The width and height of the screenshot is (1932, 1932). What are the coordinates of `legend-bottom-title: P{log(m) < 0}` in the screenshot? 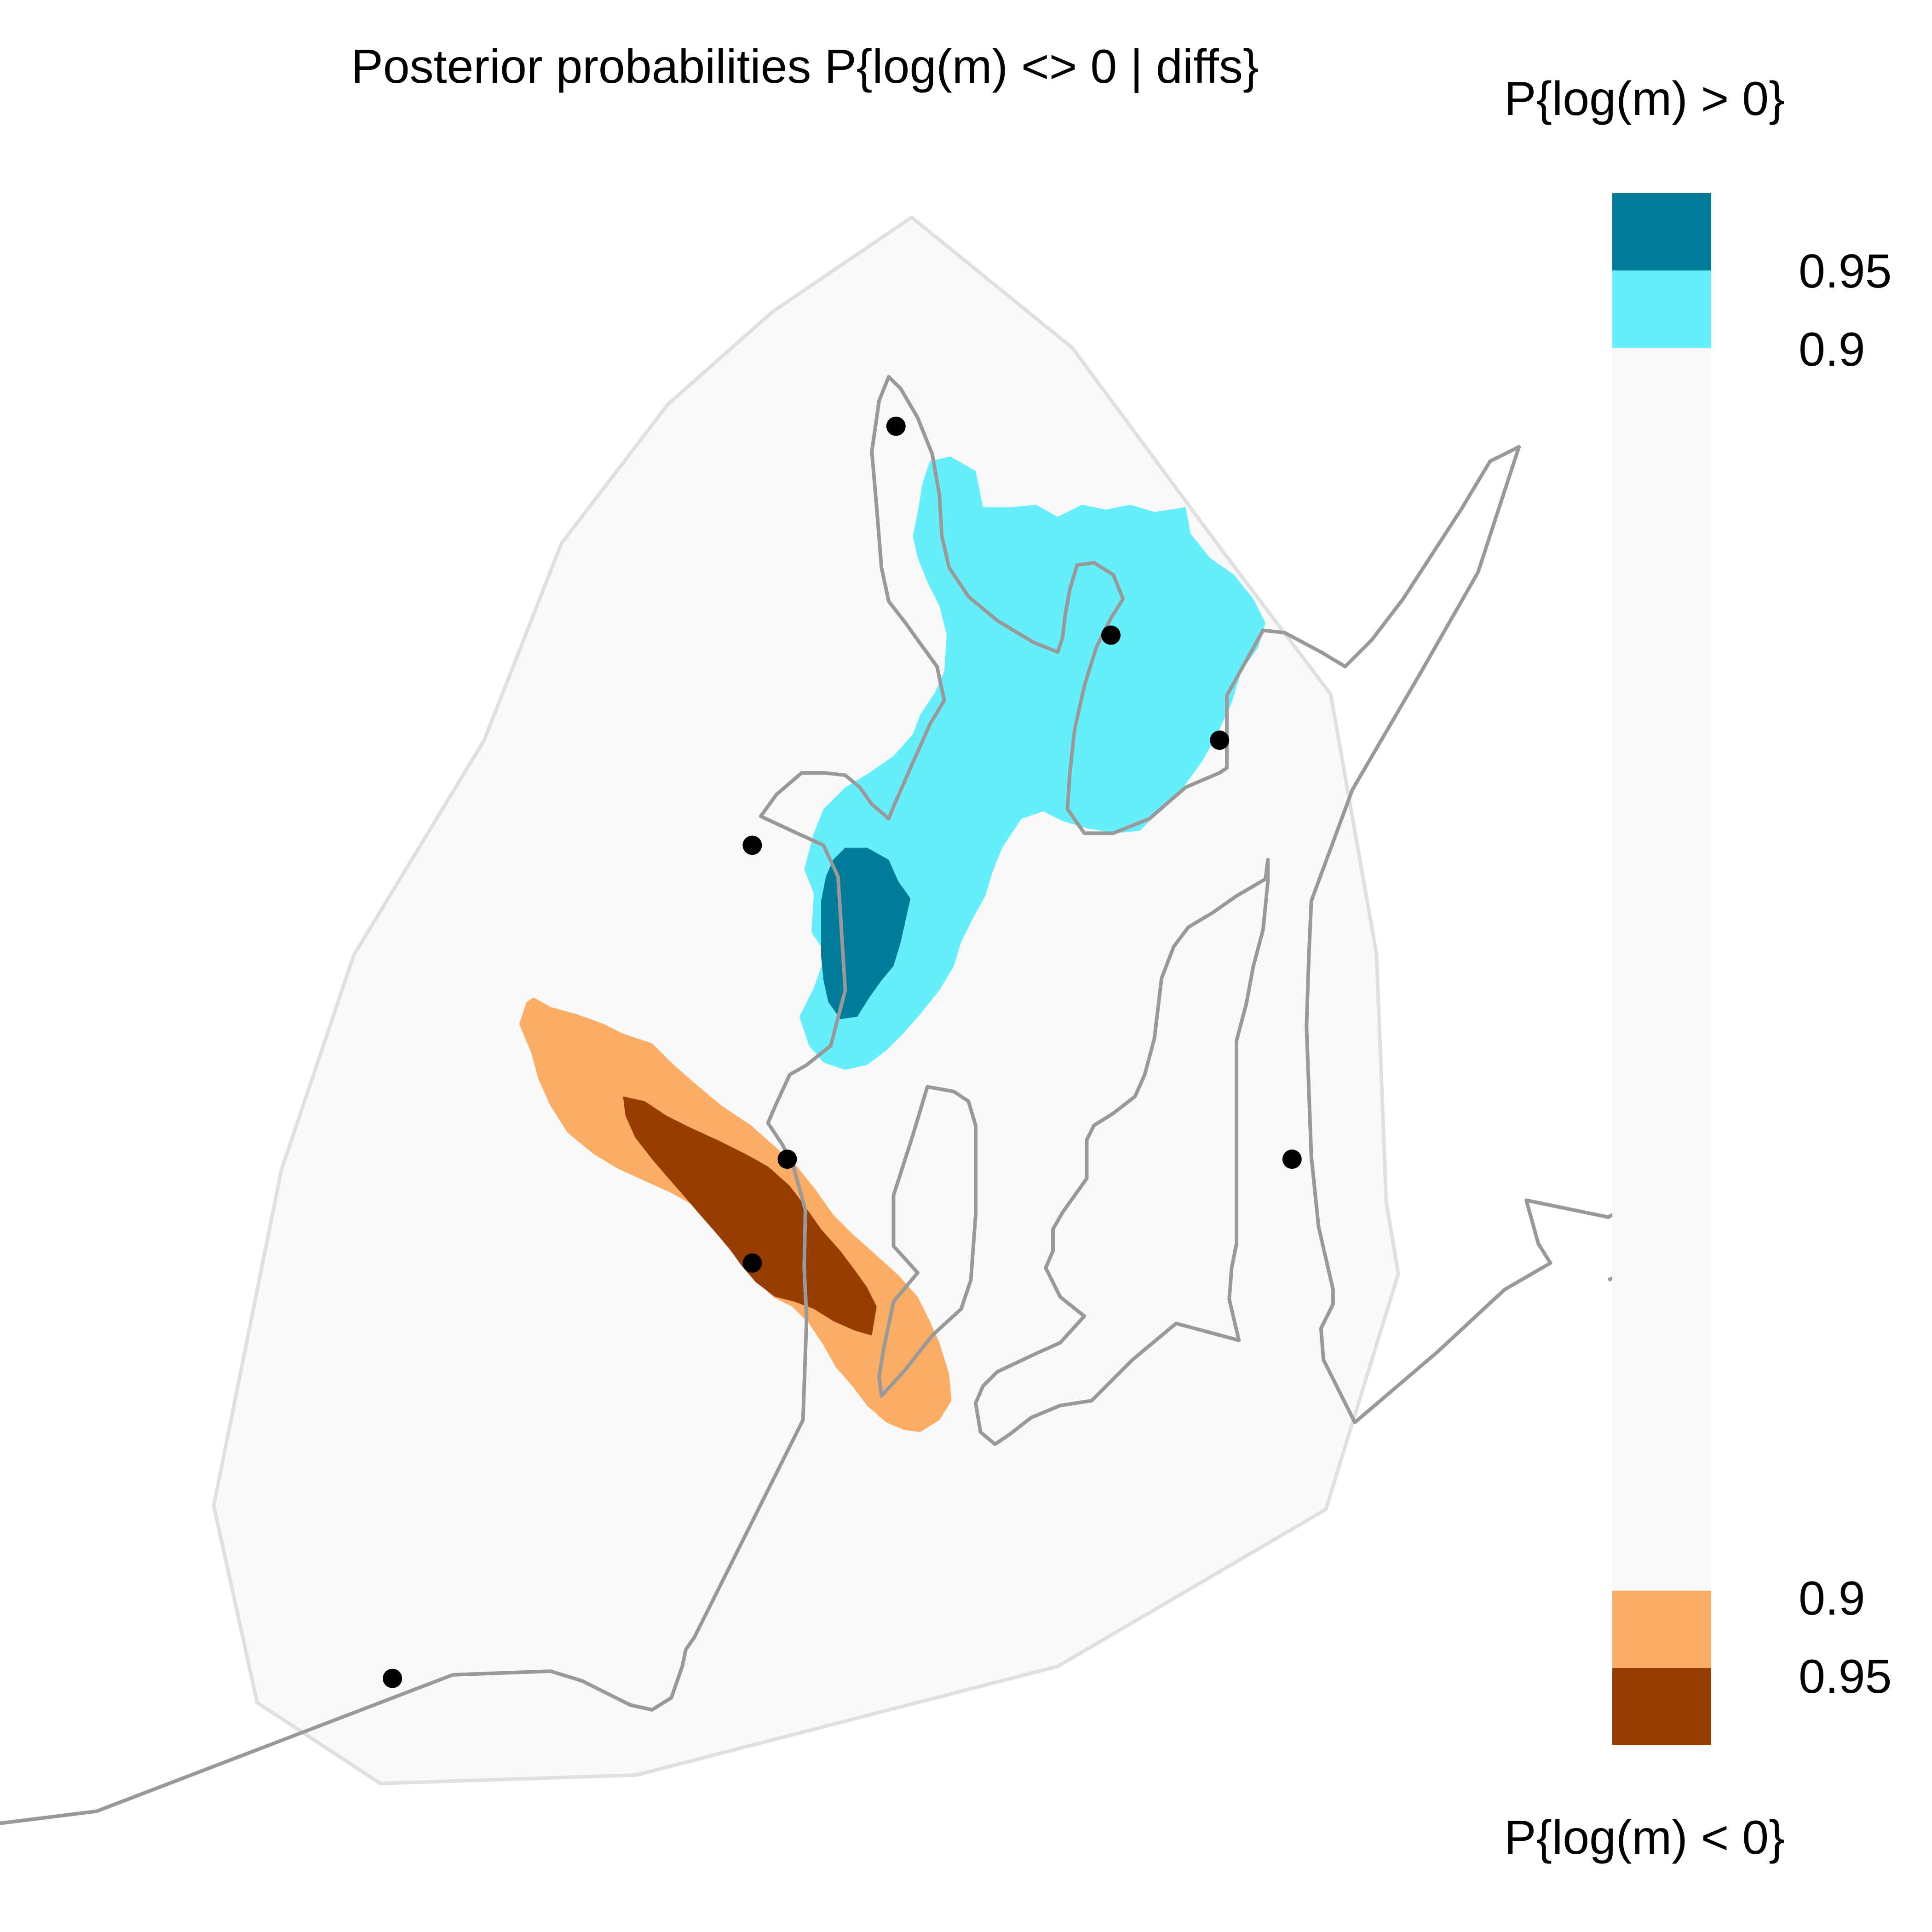 It's located at (1644, 1837).